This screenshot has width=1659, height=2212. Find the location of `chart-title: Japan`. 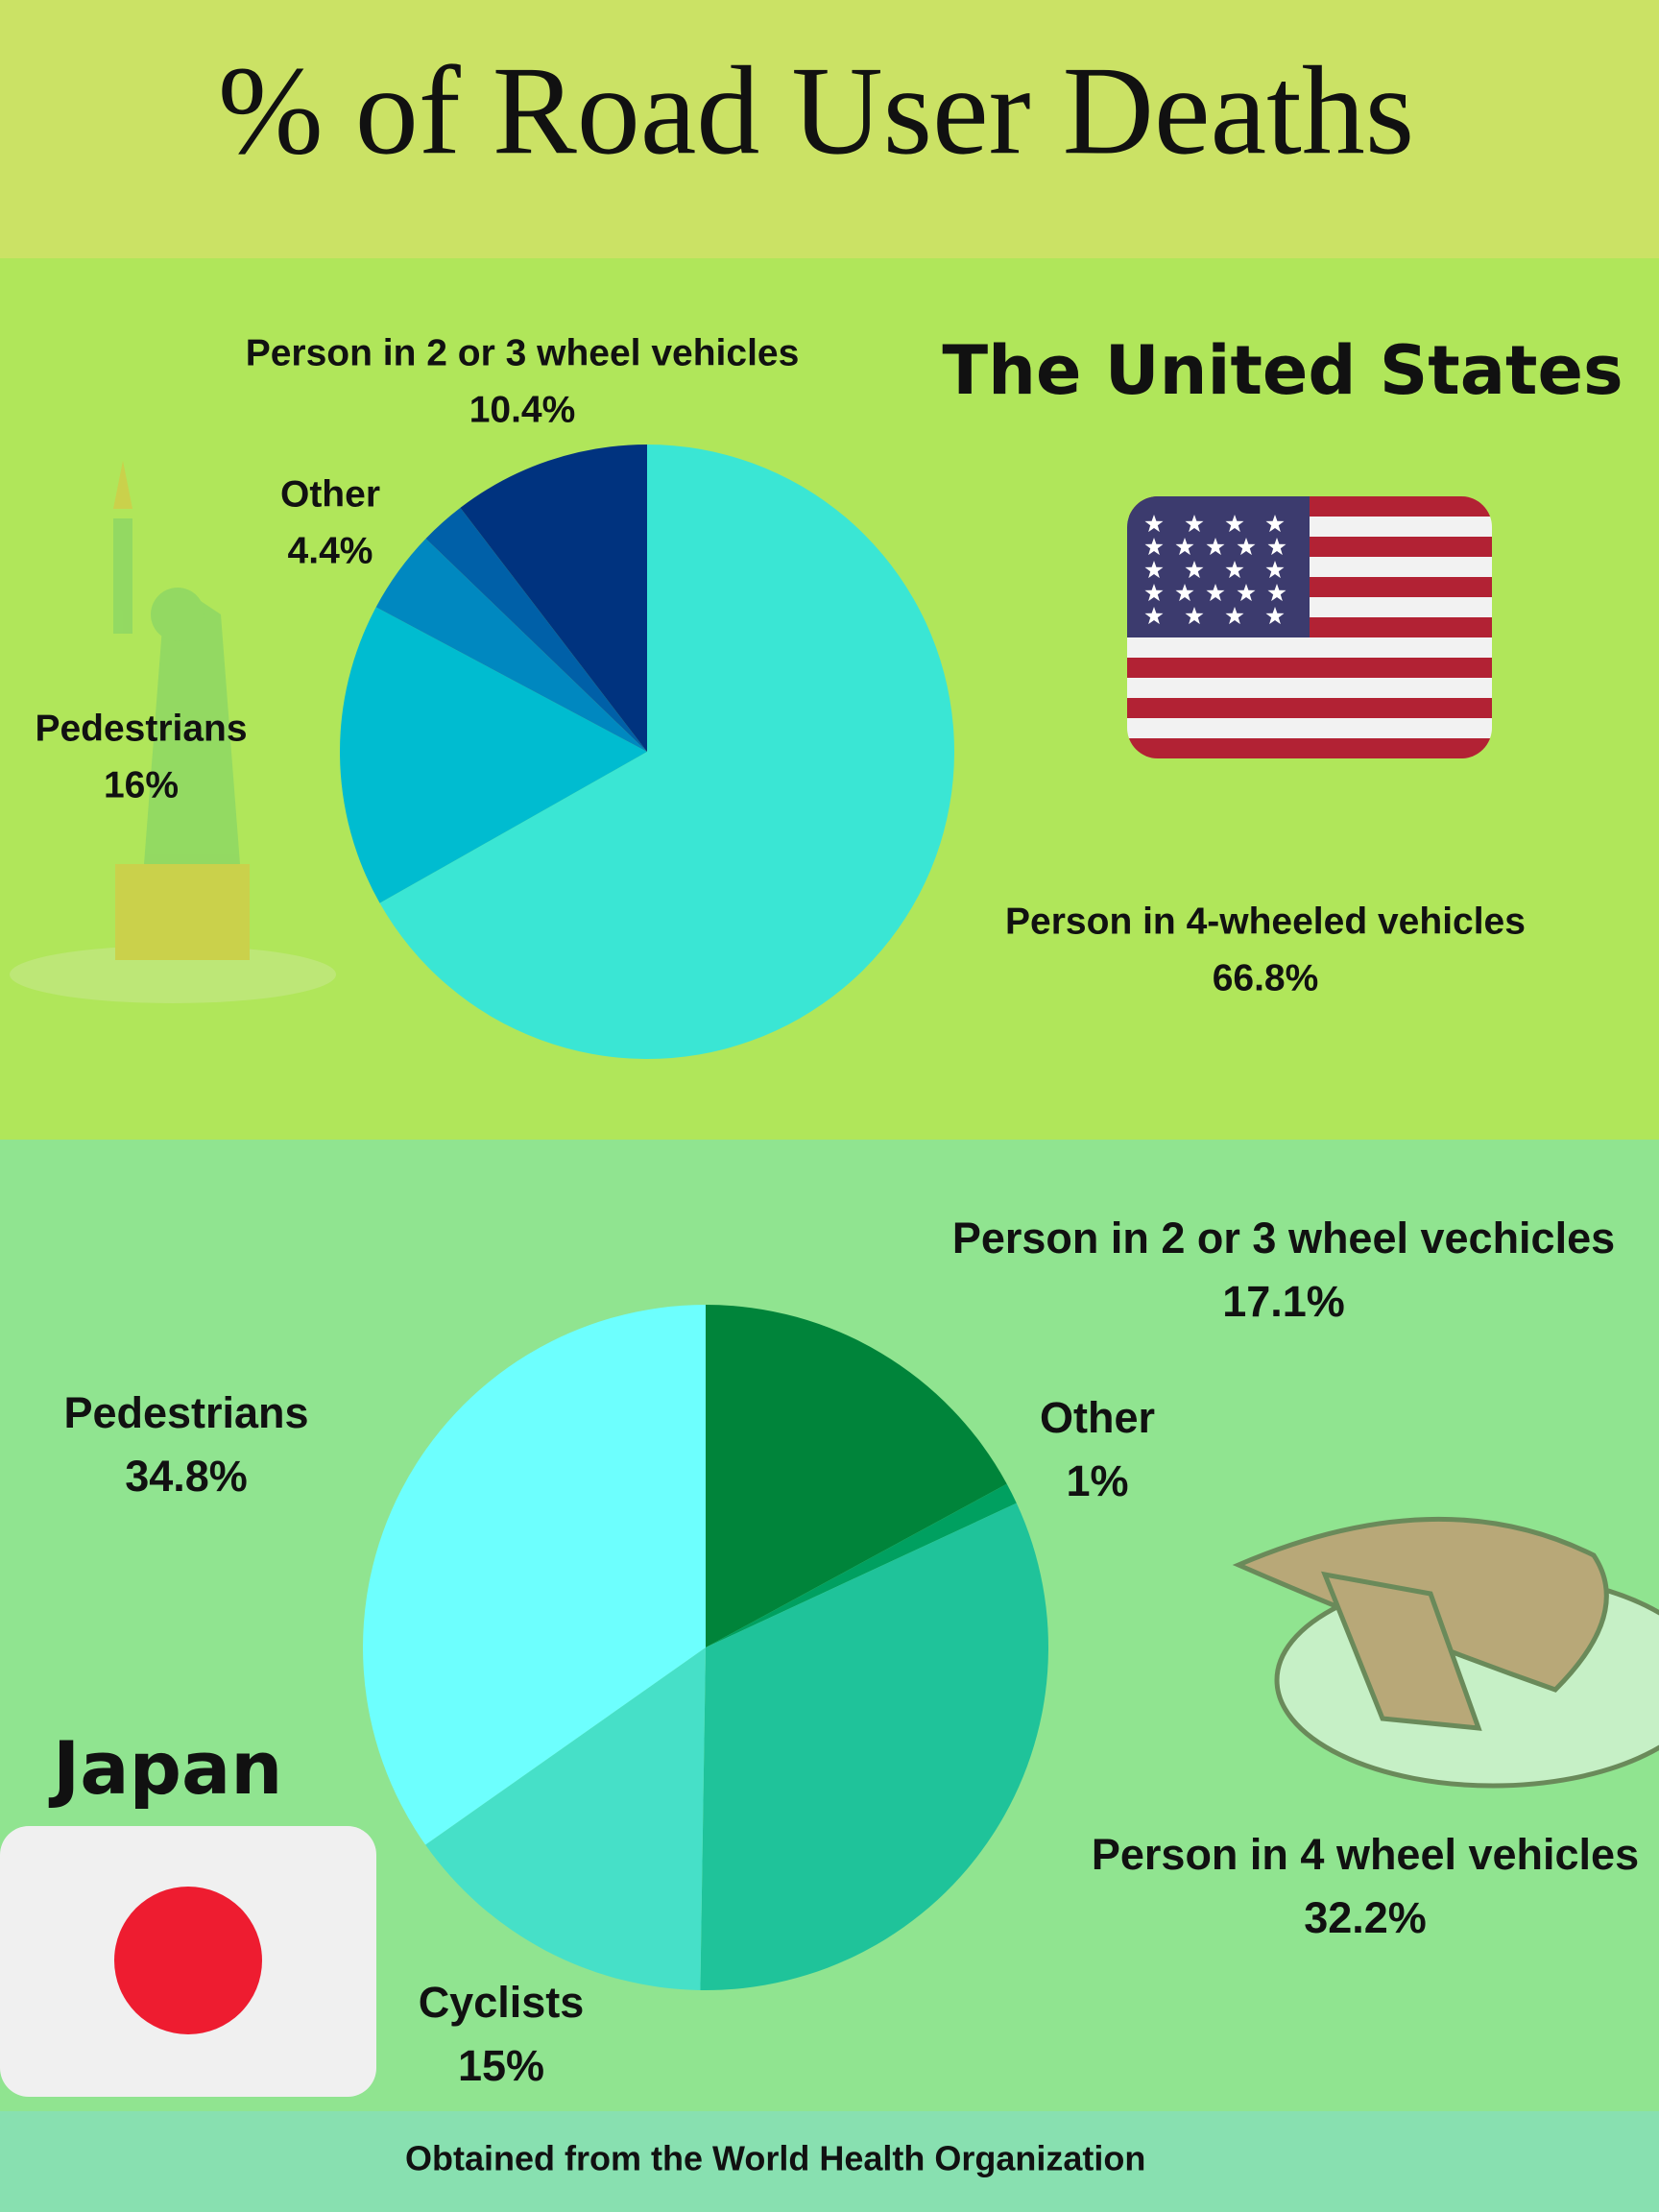

chart-title: Japan is located at coordinates (165, 1768).